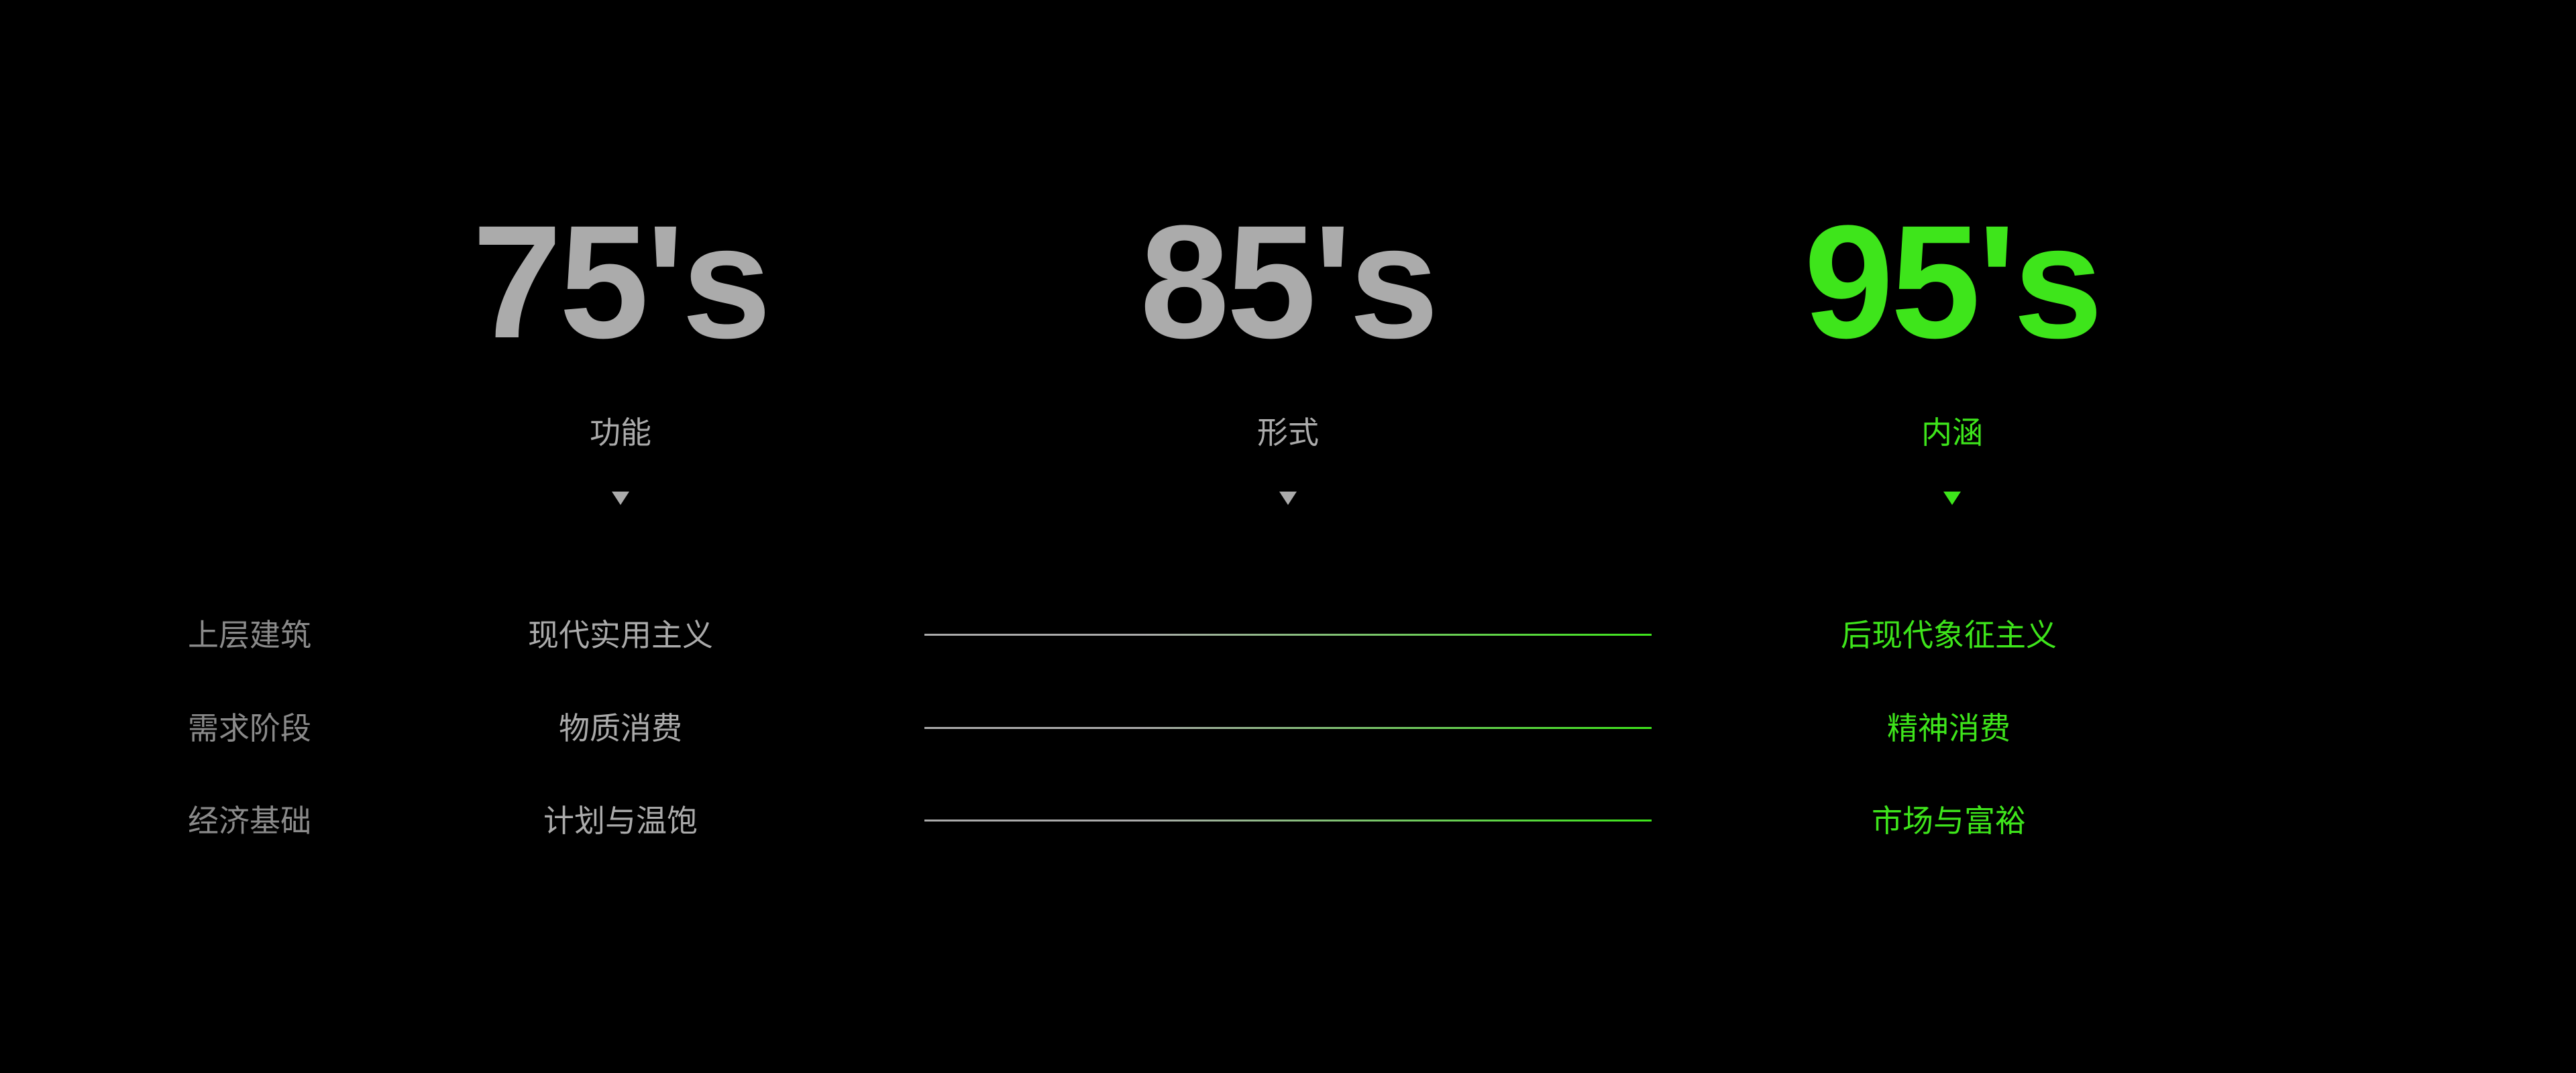 This screenshot has height=1073, width=2576. Describe the element at coordinates (1952, 432) in the screenshot. I see `column-95-label: 内涵` at that location.